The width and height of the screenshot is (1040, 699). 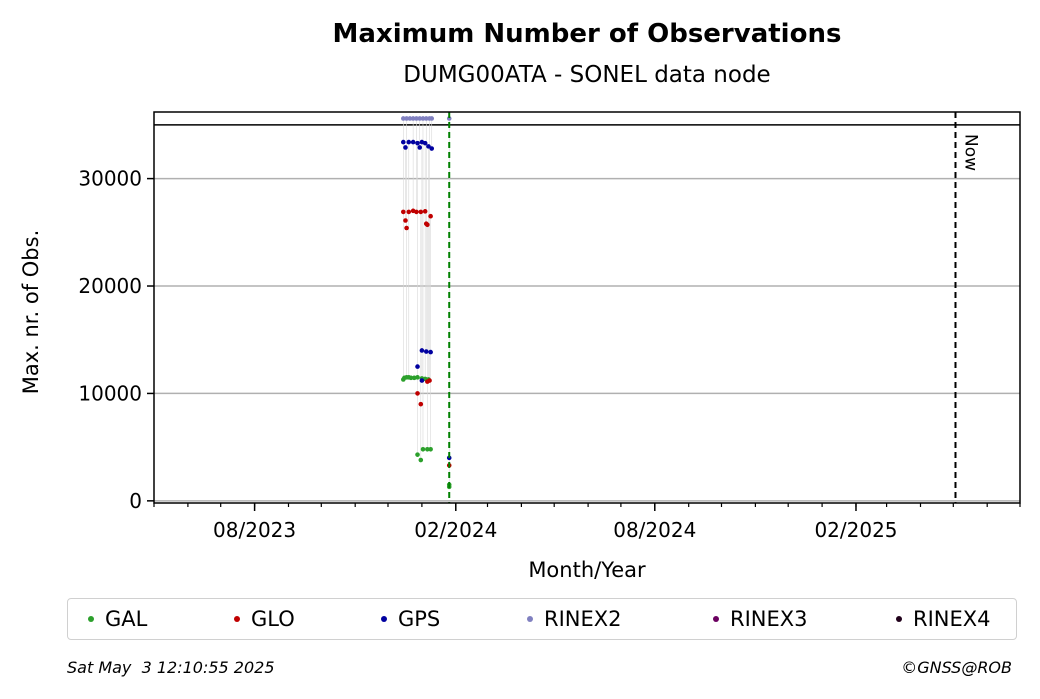 I want to click on x-axis-label: Month/Year, so click(x=587, y=570).